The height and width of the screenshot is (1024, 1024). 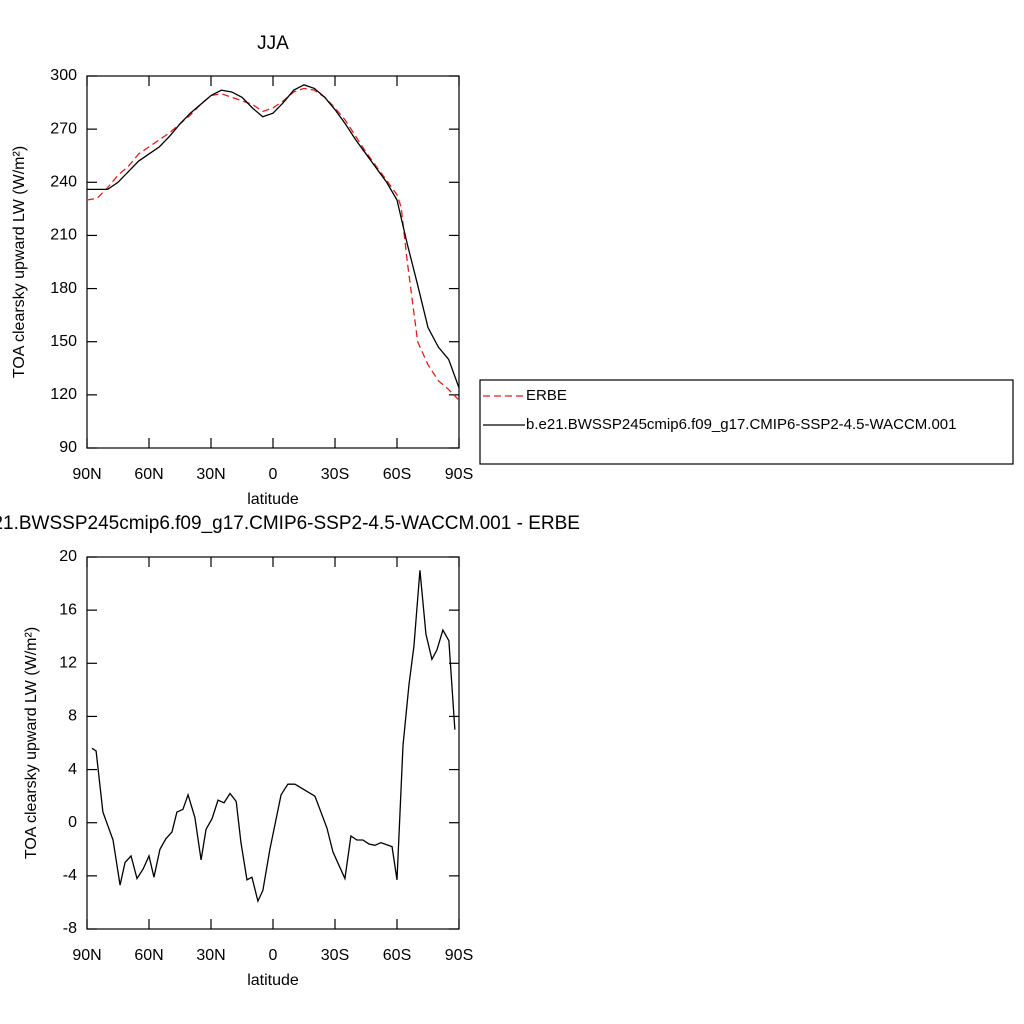 What do you see at coordinates (63, 182) in the screenshot?
I see `y-tick-label: 240` at bounding box center [63, 182].